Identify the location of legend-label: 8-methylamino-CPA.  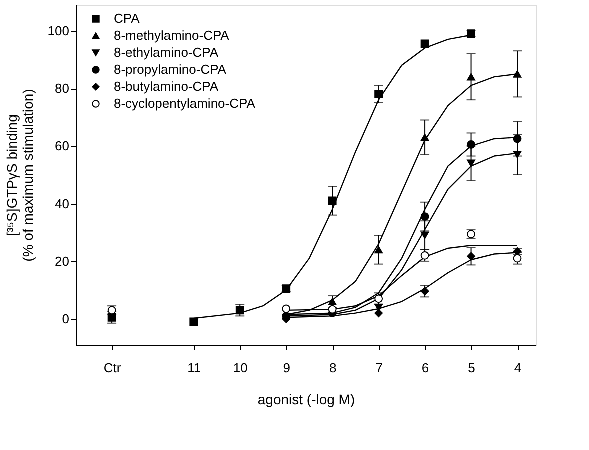
(172, 35).